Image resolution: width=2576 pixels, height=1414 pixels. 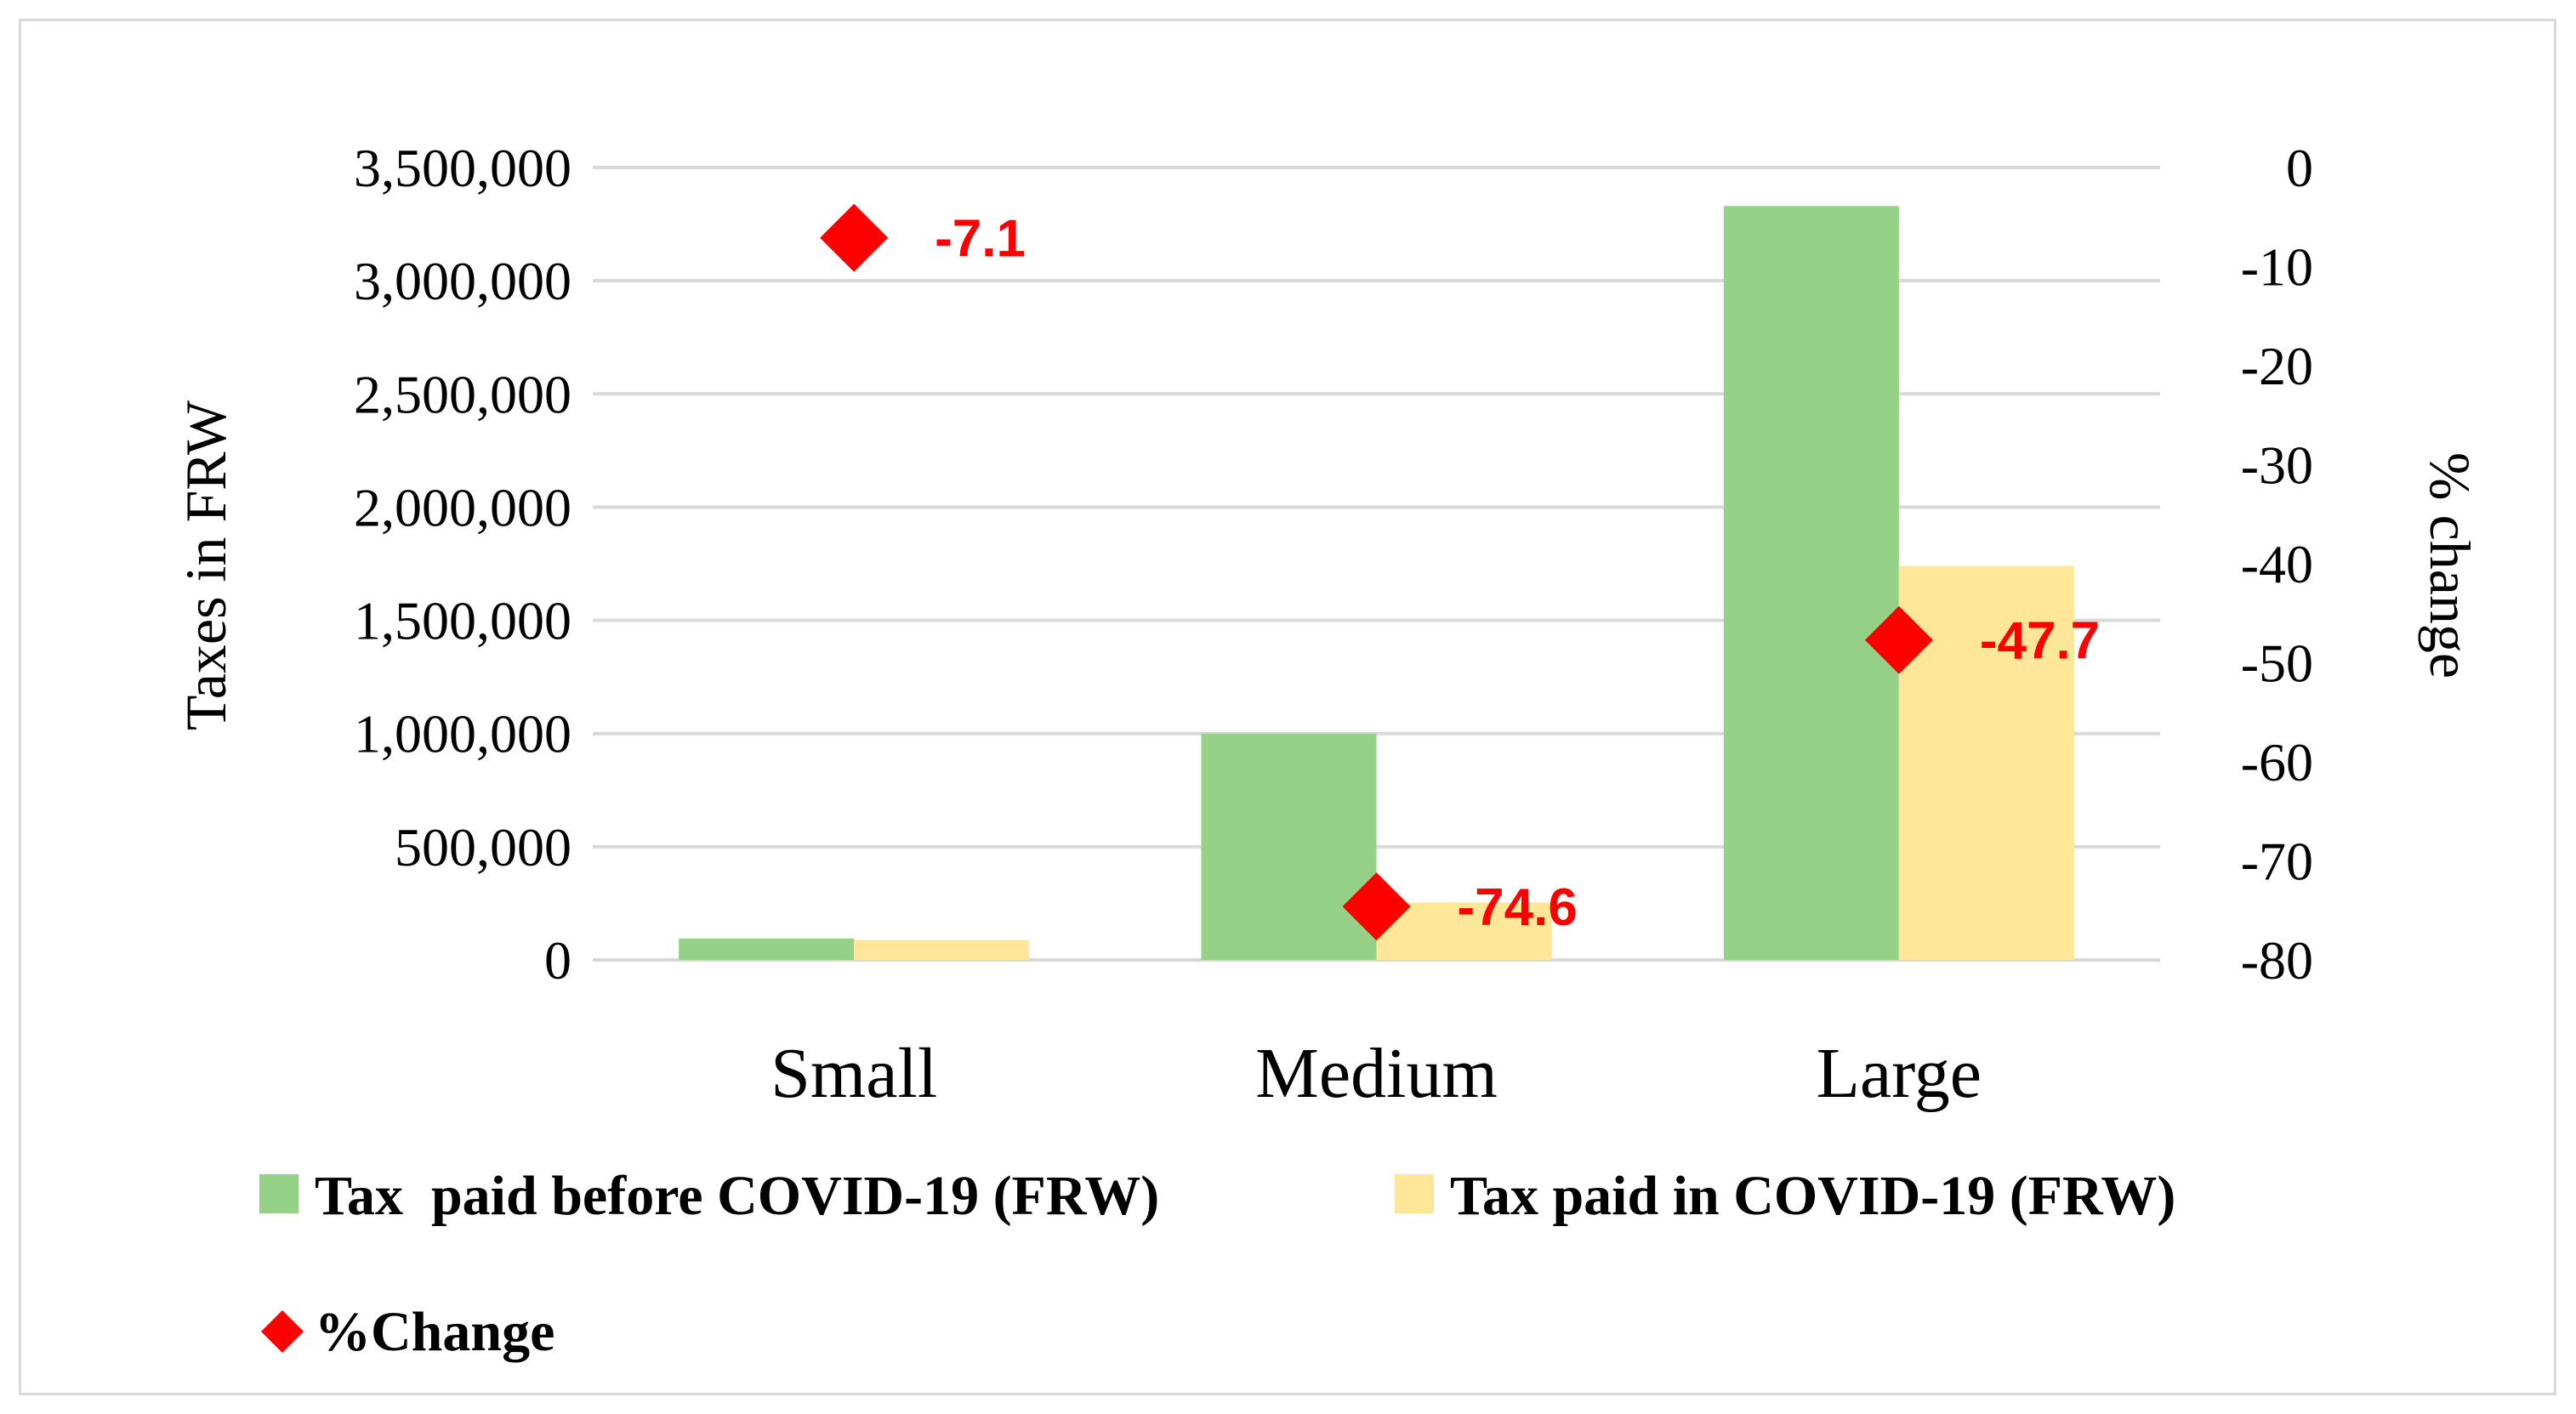 I want to click on right-axis-ticks: -80 -70 -60 -50 -40 -30 -20 -10 0, so click(x=2277, y=564).